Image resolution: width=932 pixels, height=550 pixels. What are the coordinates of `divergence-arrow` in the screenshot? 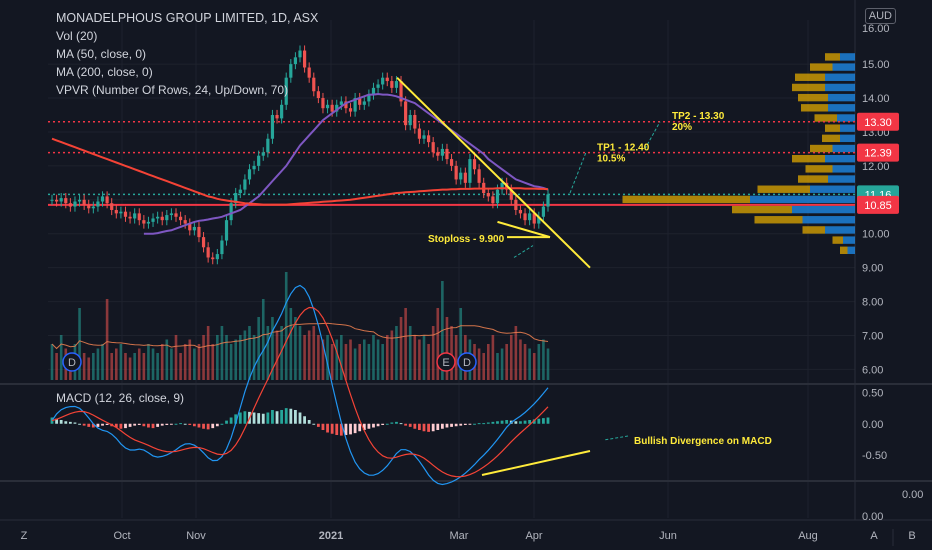 It's located at (616, 438).